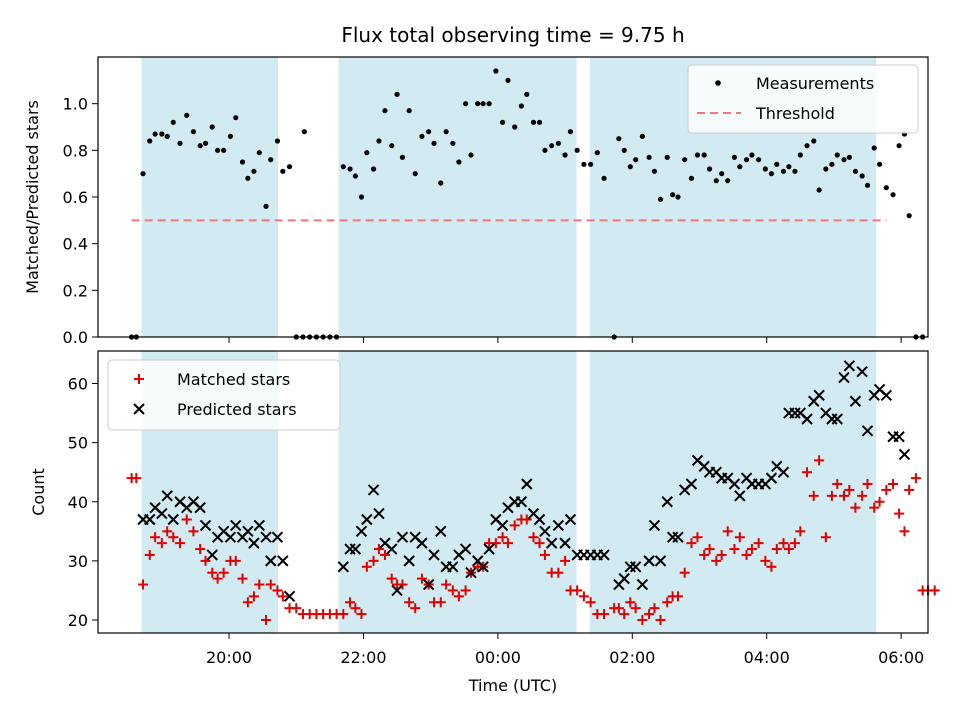 The width and height of the screenshot is (960, 720). I want to click on y-tick-label: 0.2, so click(75, 290).